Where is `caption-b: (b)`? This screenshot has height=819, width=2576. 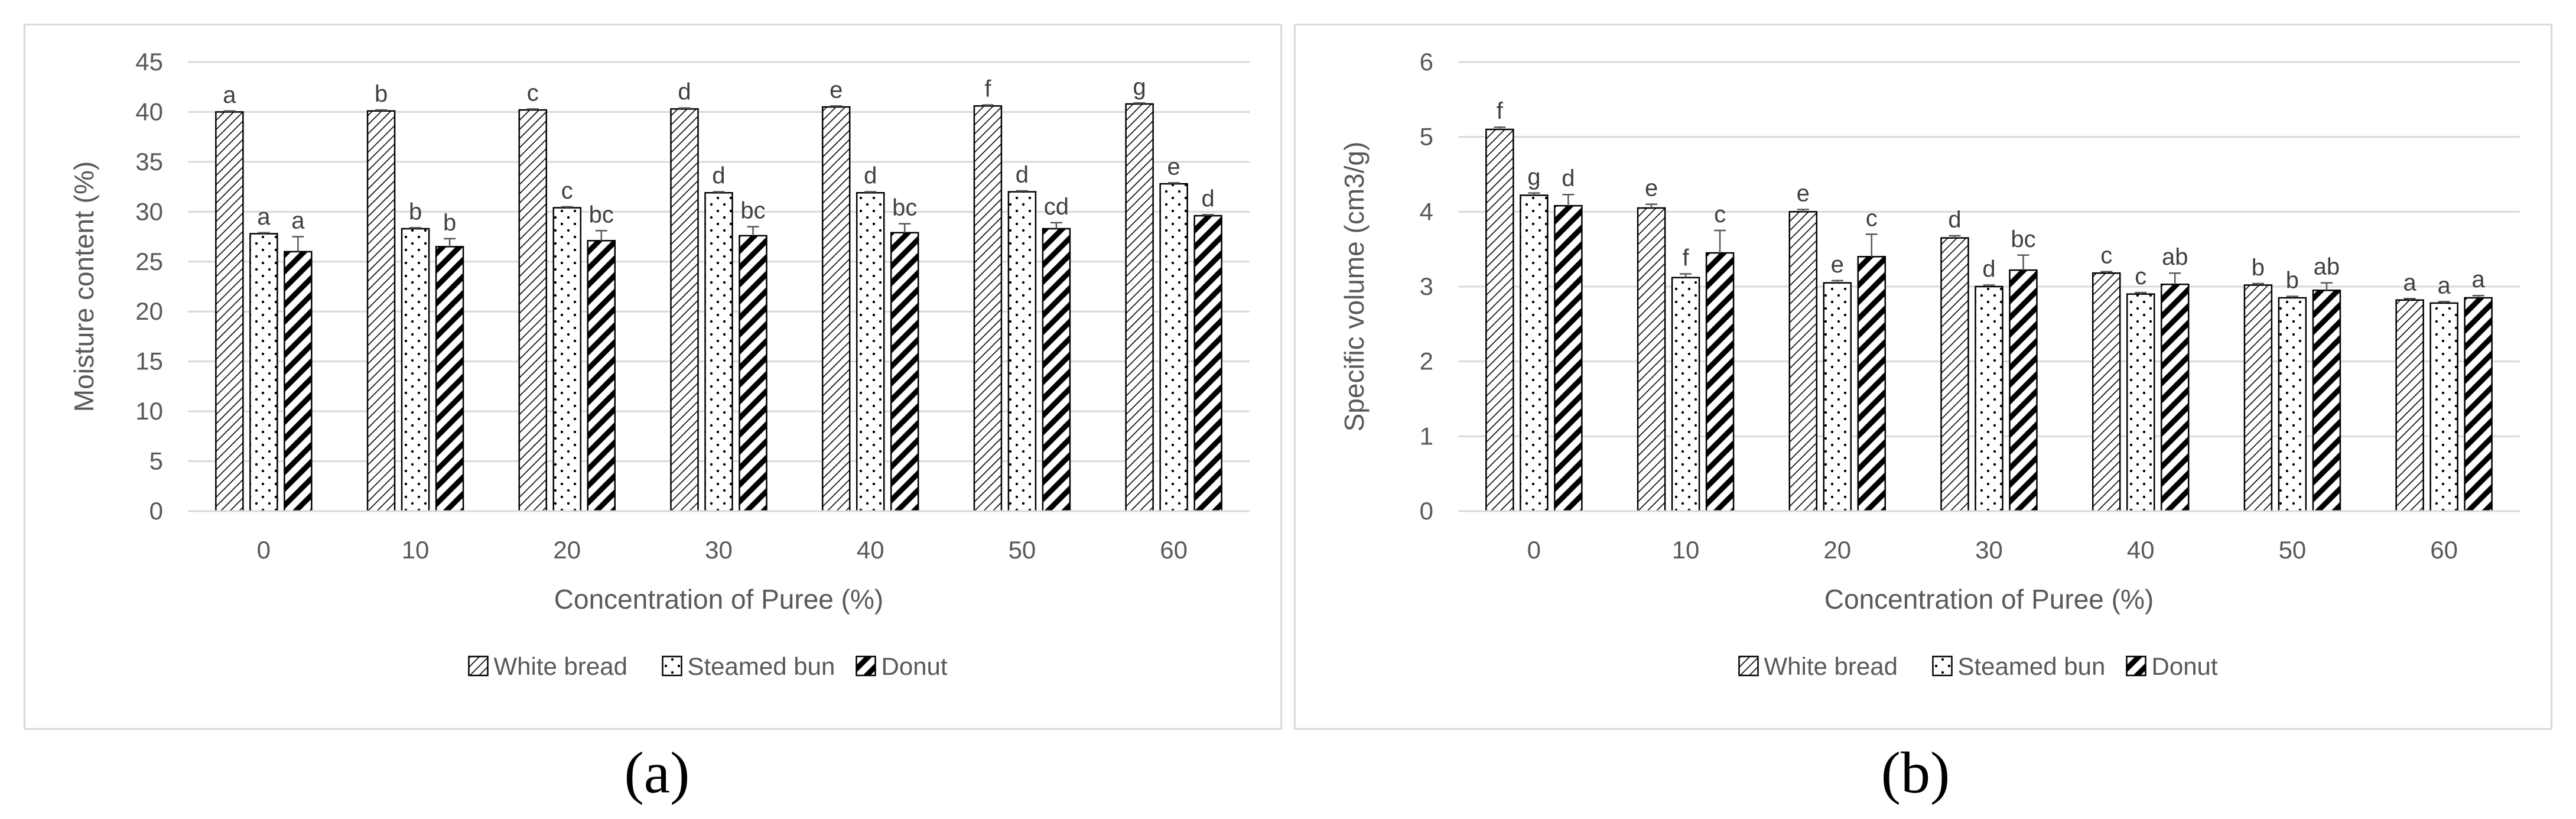 caption-b: (b) is located at coordinates (1916, 773).